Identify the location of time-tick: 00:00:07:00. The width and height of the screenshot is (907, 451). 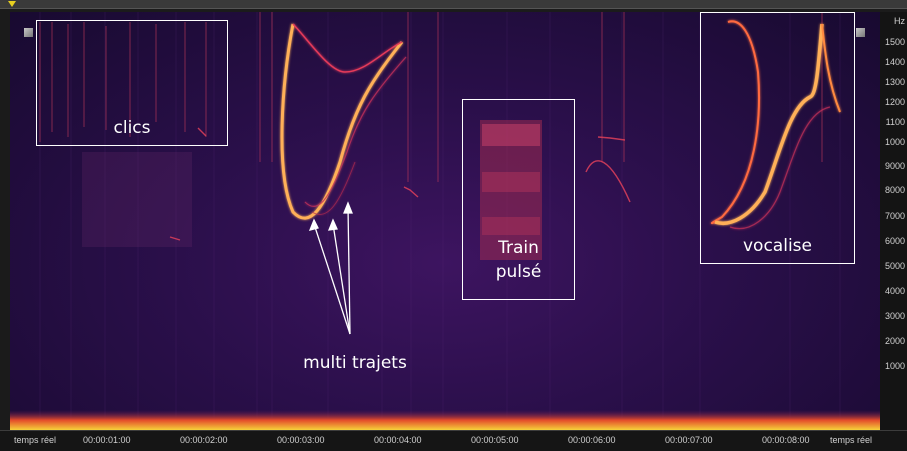
(689, 440).